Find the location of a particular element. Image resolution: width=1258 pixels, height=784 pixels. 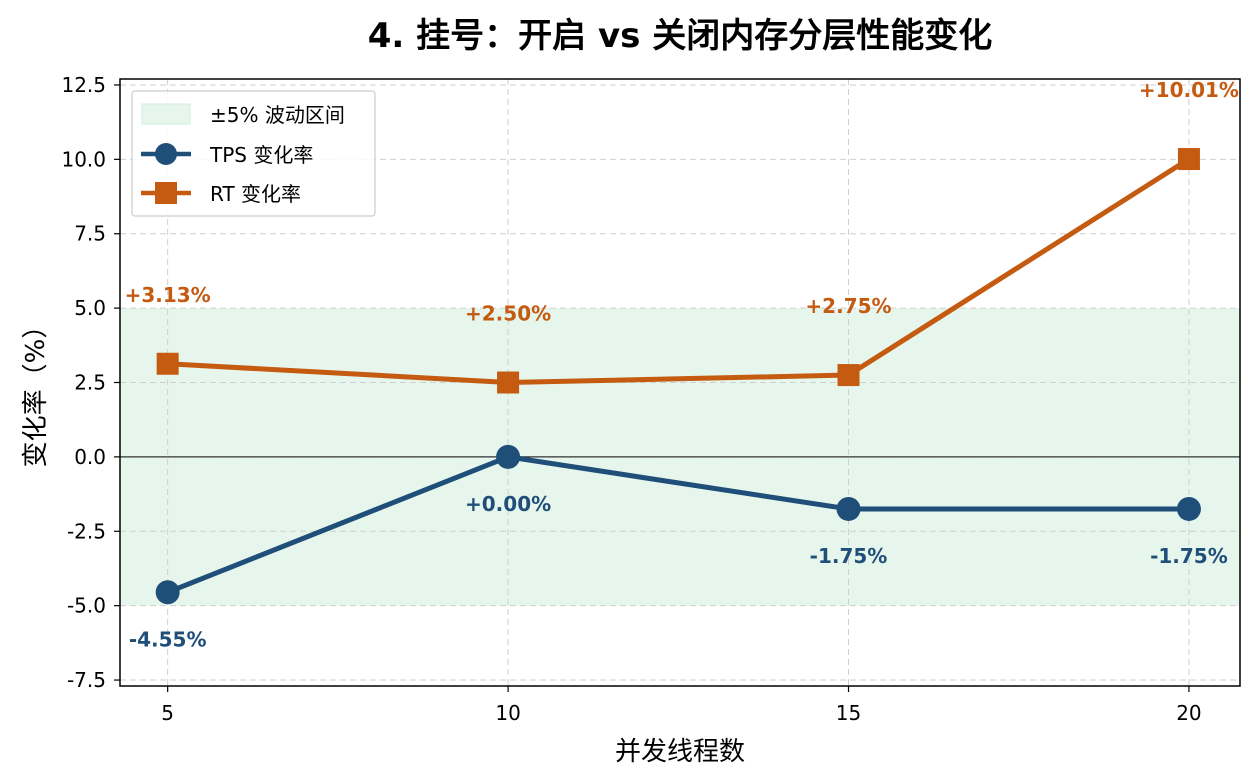

x-tick-label: 15 is located at coordinates (848, 713).